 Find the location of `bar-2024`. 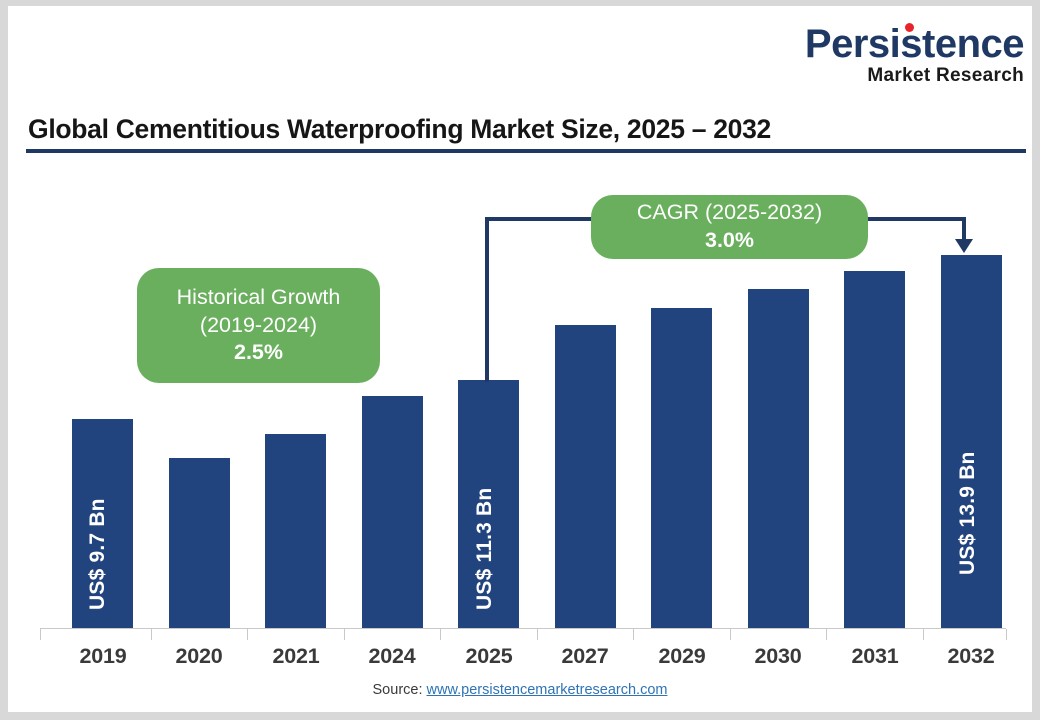

bar-2024 is located at coordinates (392, 512).